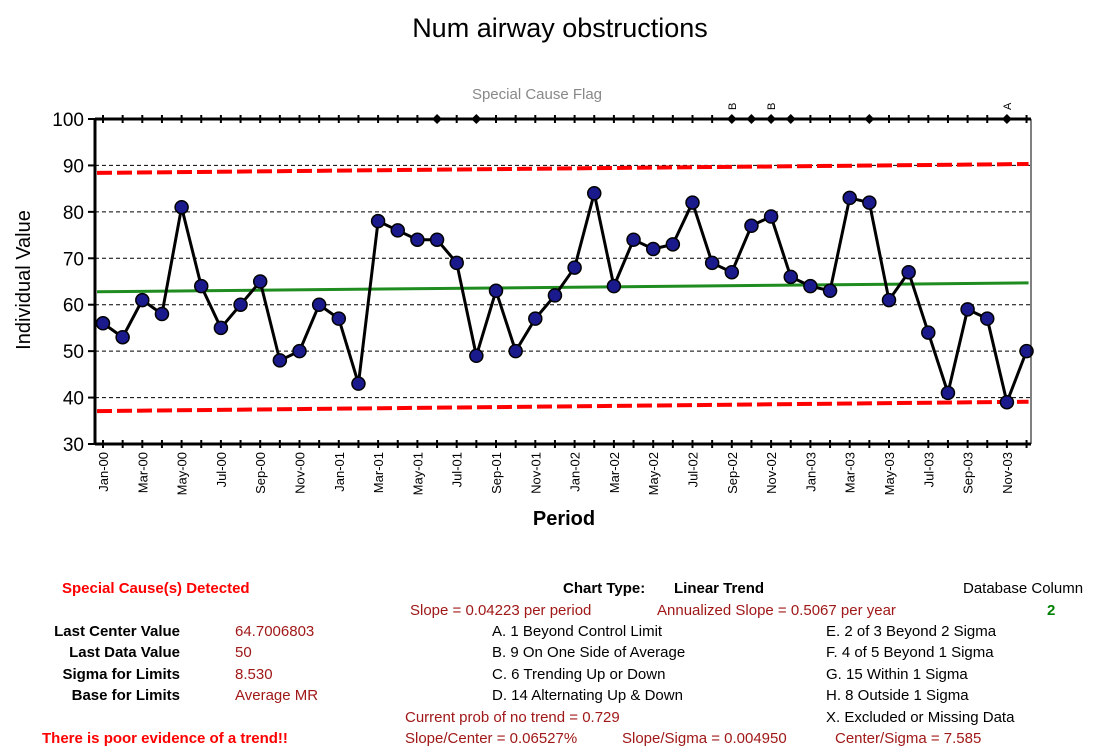 The image size is (1111, 756). Describe the element at coordinates (579, 674) in the screenshot. I see `rule-c: C. 6 Trending Up or Down` at that location.